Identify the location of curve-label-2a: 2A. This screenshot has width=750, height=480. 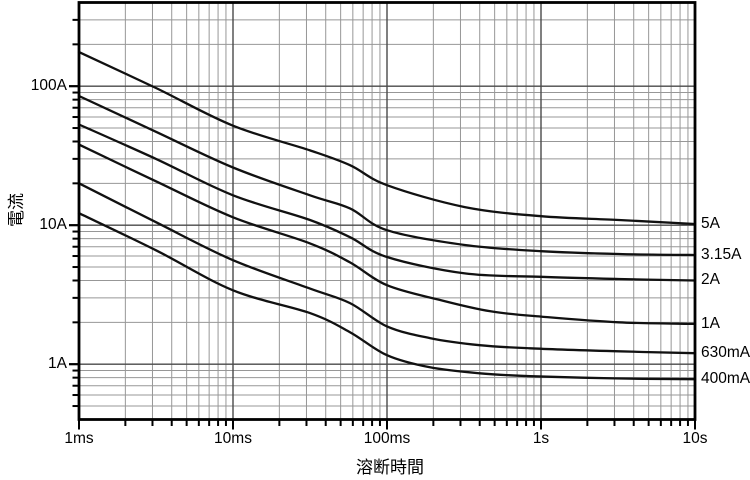
(710, 279).